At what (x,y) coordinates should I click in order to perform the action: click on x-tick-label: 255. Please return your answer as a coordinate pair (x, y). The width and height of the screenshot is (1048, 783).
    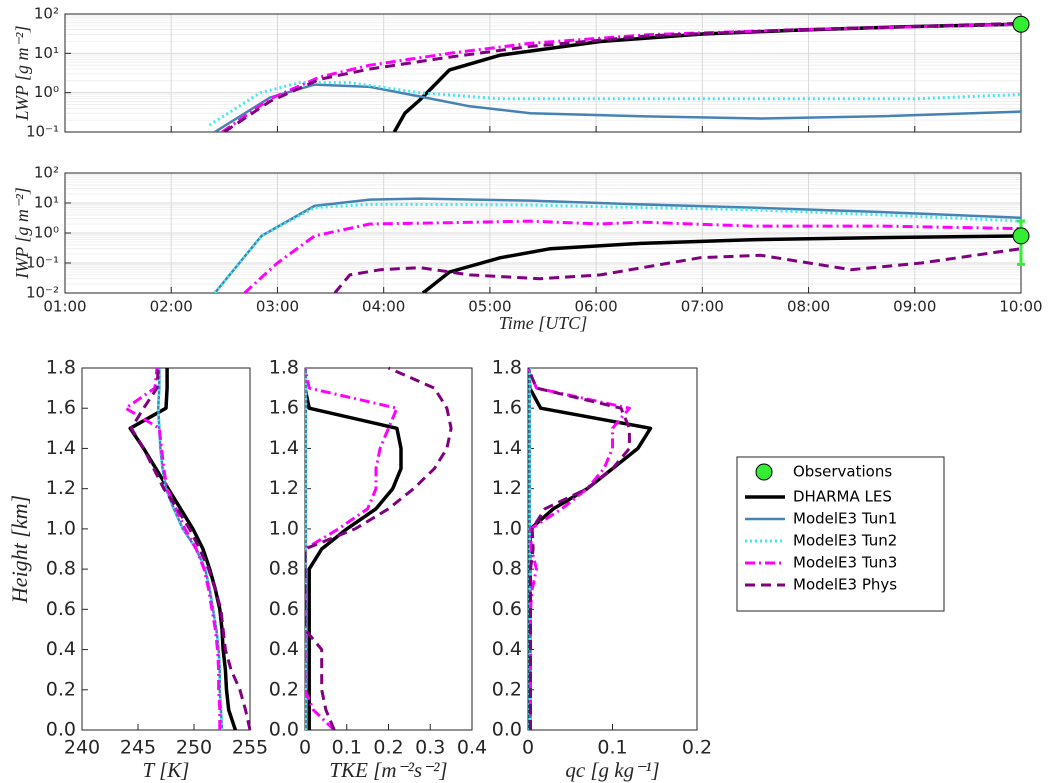
    Looking at the image, I should click on (250, 748).